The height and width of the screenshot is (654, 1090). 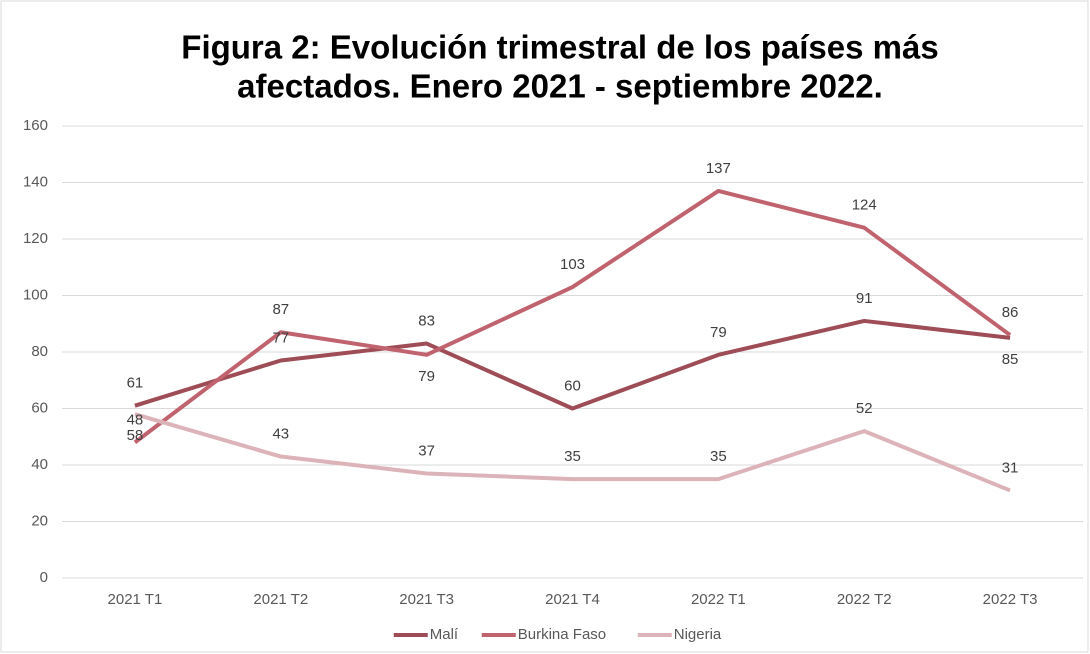 What do you see at coordinates (572, 385) in the screenshot?
I see `data-label: 60` at bounding box center [572, 385].